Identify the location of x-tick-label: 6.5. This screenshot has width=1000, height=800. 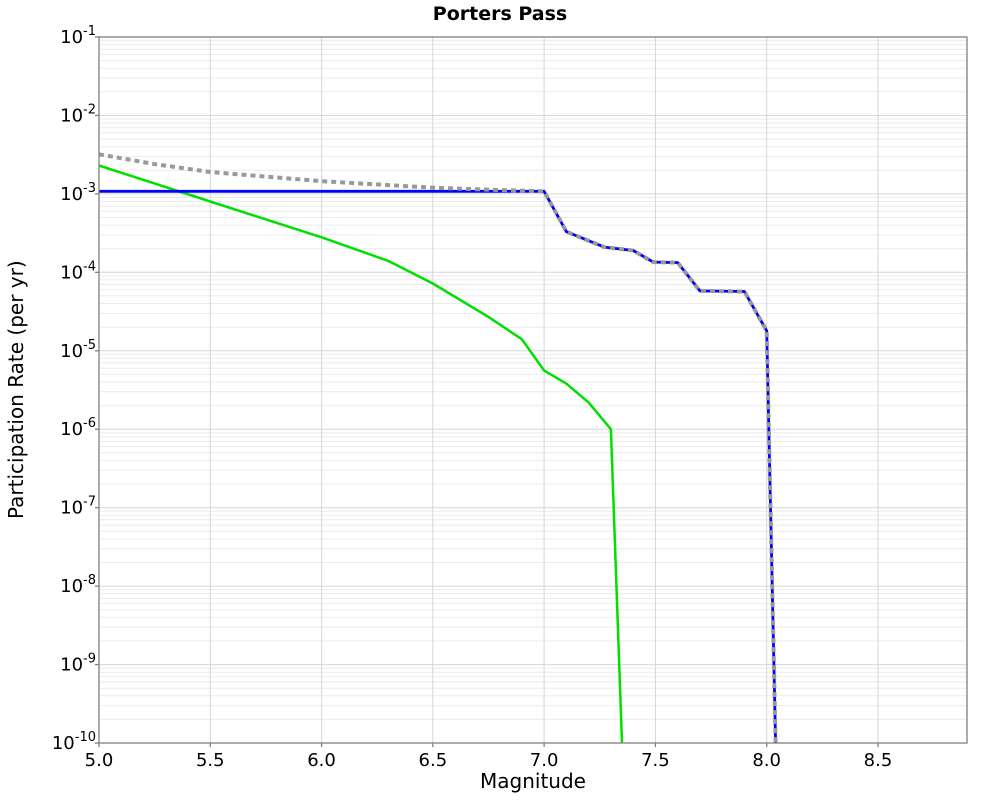
(433, 760).